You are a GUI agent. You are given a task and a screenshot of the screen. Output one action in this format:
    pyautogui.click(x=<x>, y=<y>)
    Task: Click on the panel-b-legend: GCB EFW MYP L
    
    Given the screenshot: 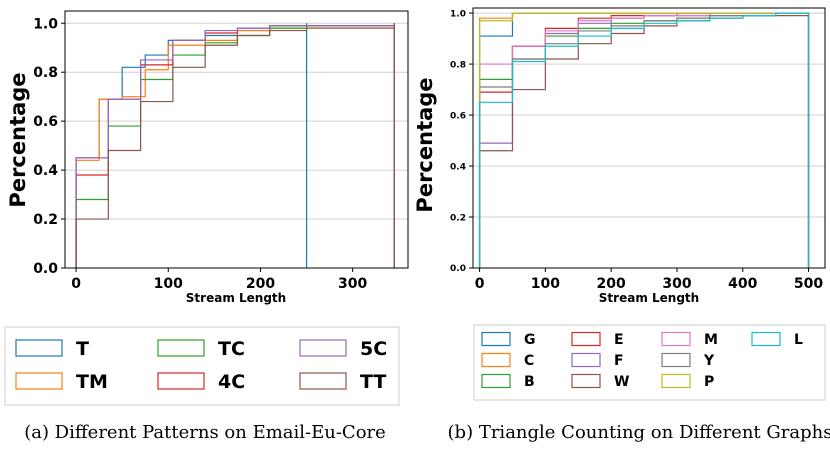 What is the action you would take?
    pyautogui.click(x=649, y=362)
    